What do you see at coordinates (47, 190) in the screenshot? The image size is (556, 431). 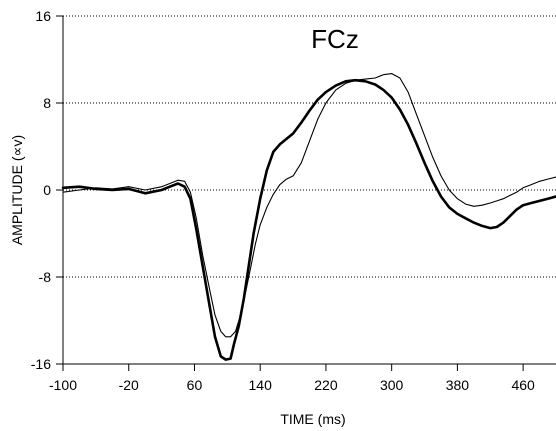 I see `y-tick-label: 0` at bounding box center [47, 190].